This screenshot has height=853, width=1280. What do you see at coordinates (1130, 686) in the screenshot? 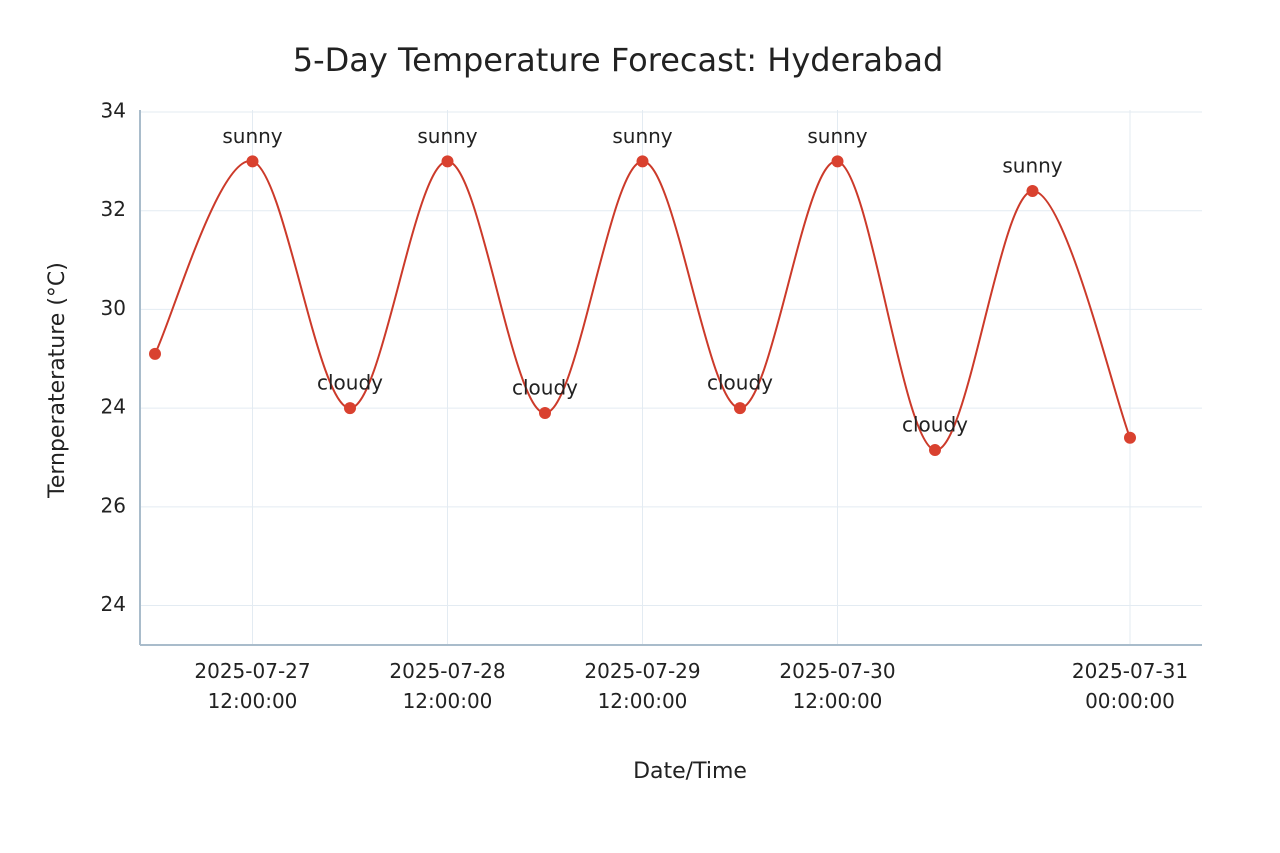
I see `x-tick-label: 2025-07-31 00:00:00` at bounding box center [1130, 686].